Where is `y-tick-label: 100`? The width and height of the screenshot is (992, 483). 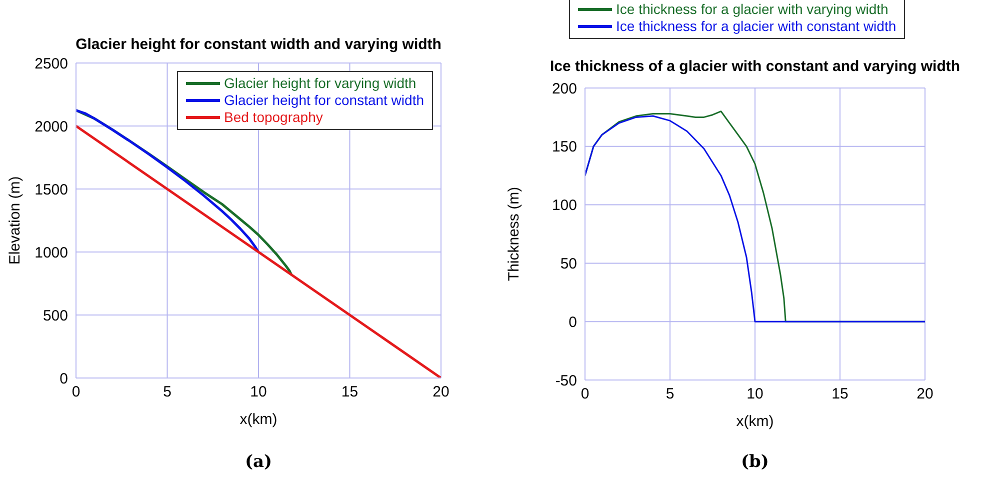
y-tick-label: 100 is located at coordinates (564, 205).